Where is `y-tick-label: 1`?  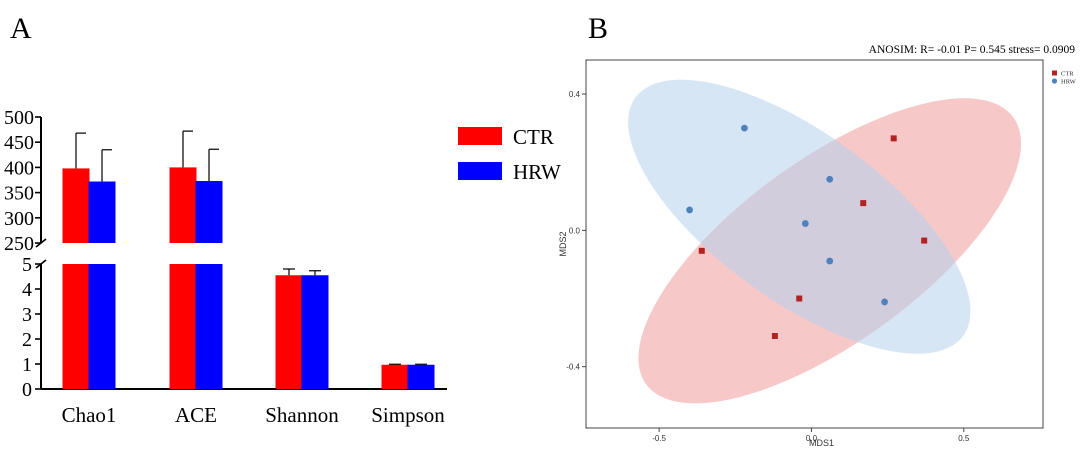
y-tick-label: 1 is located at coordinates (27, 365).